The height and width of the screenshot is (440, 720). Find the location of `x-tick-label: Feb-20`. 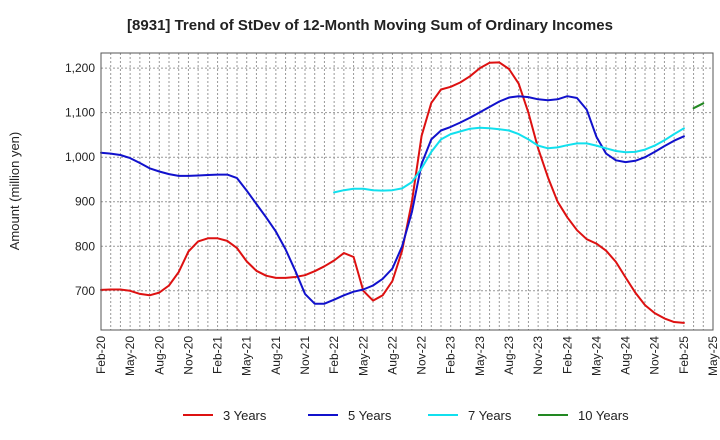

x-tick-label: Feb-20 is located at coordinates (101, 355).